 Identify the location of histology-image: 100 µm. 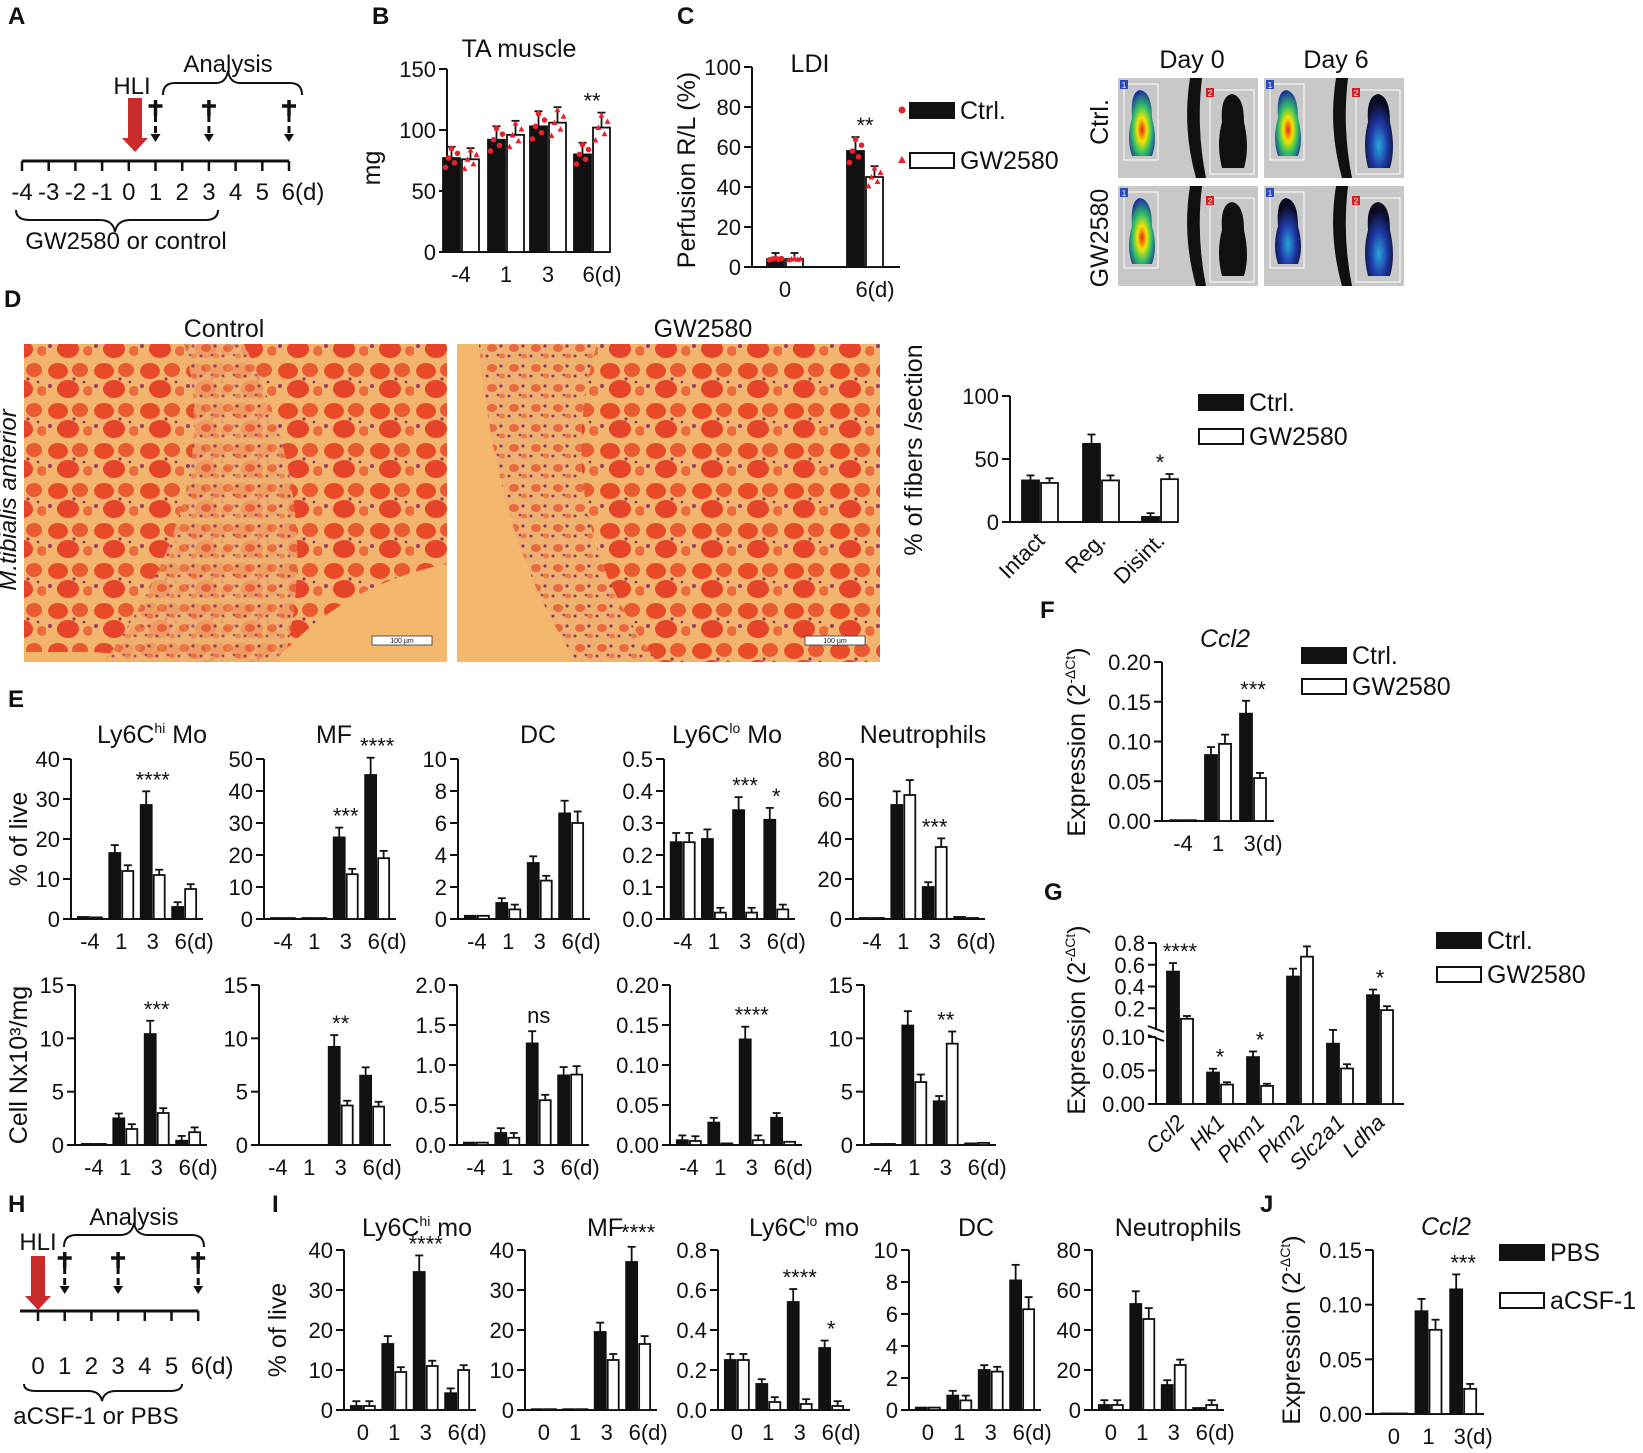
(235, 503).